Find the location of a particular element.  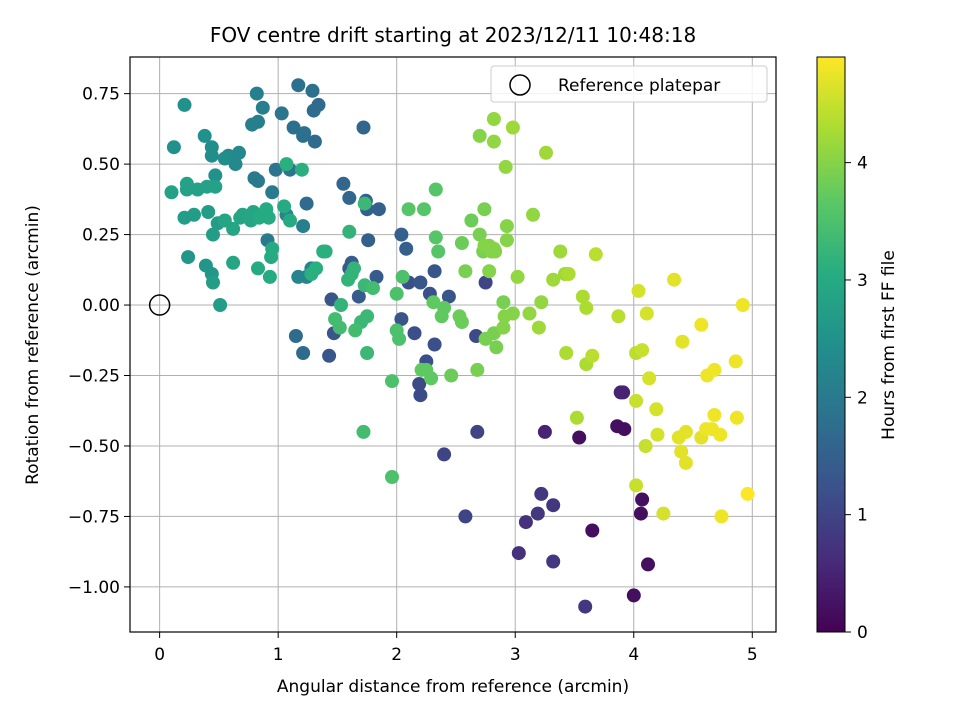

x-tick-label: 3 is located at coordinates (515, 655).